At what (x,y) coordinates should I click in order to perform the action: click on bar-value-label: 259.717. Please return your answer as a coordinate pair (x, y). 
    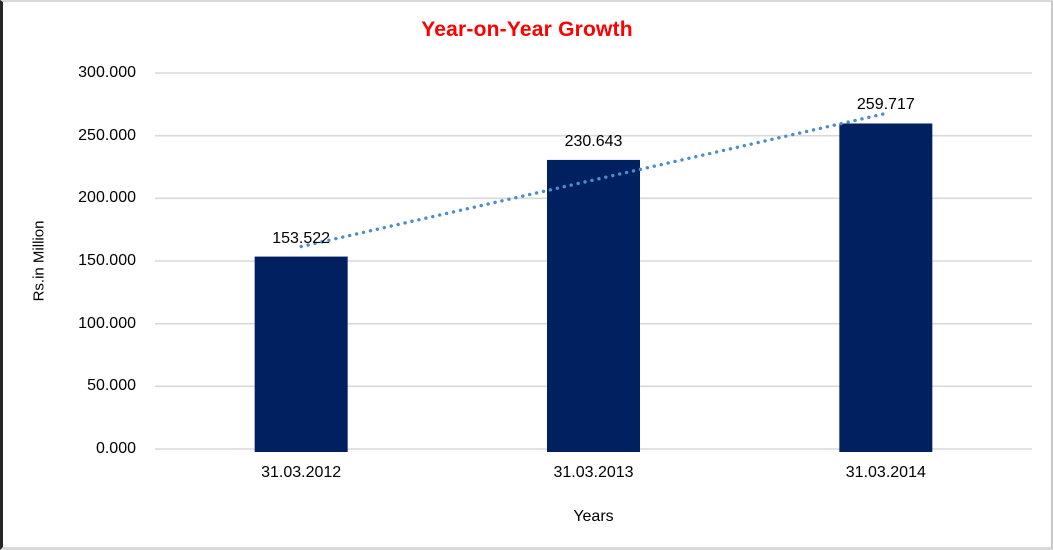
    Looking at the image, I should click on (885, 105).